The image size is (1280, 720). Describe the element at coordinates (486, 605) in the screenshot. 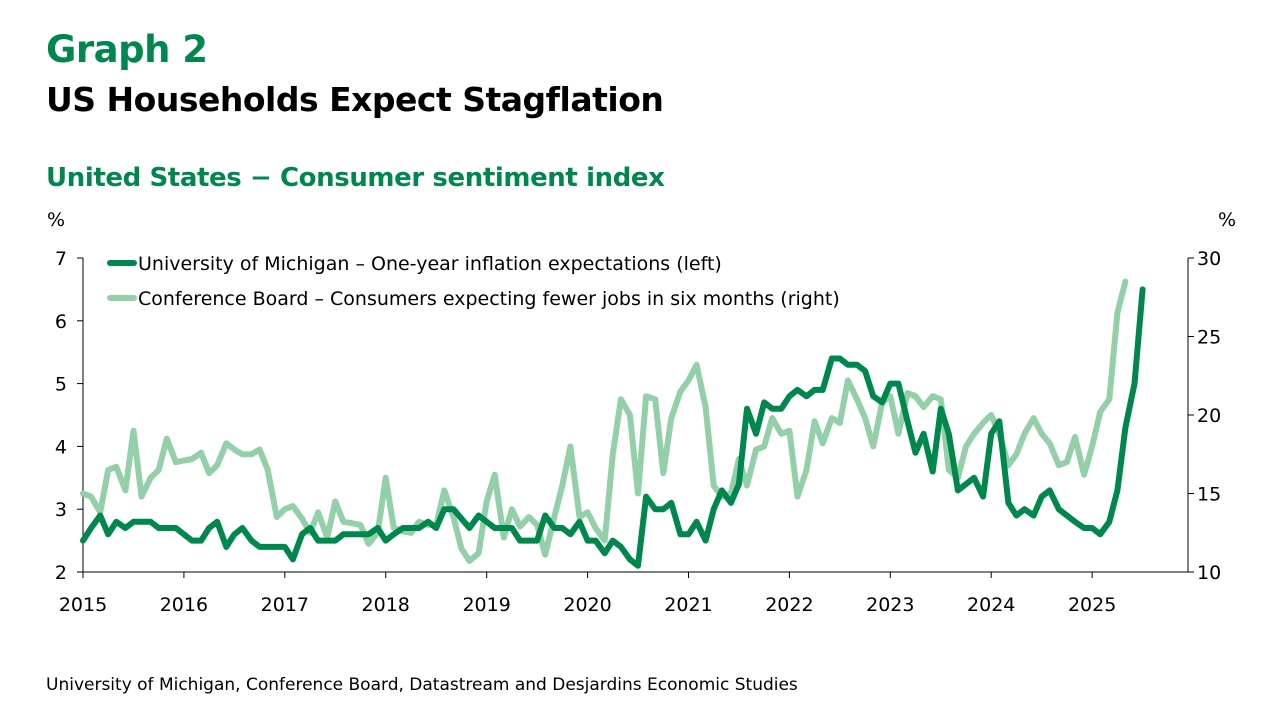

I see `x-axis-tick-label: 2019` at that location.